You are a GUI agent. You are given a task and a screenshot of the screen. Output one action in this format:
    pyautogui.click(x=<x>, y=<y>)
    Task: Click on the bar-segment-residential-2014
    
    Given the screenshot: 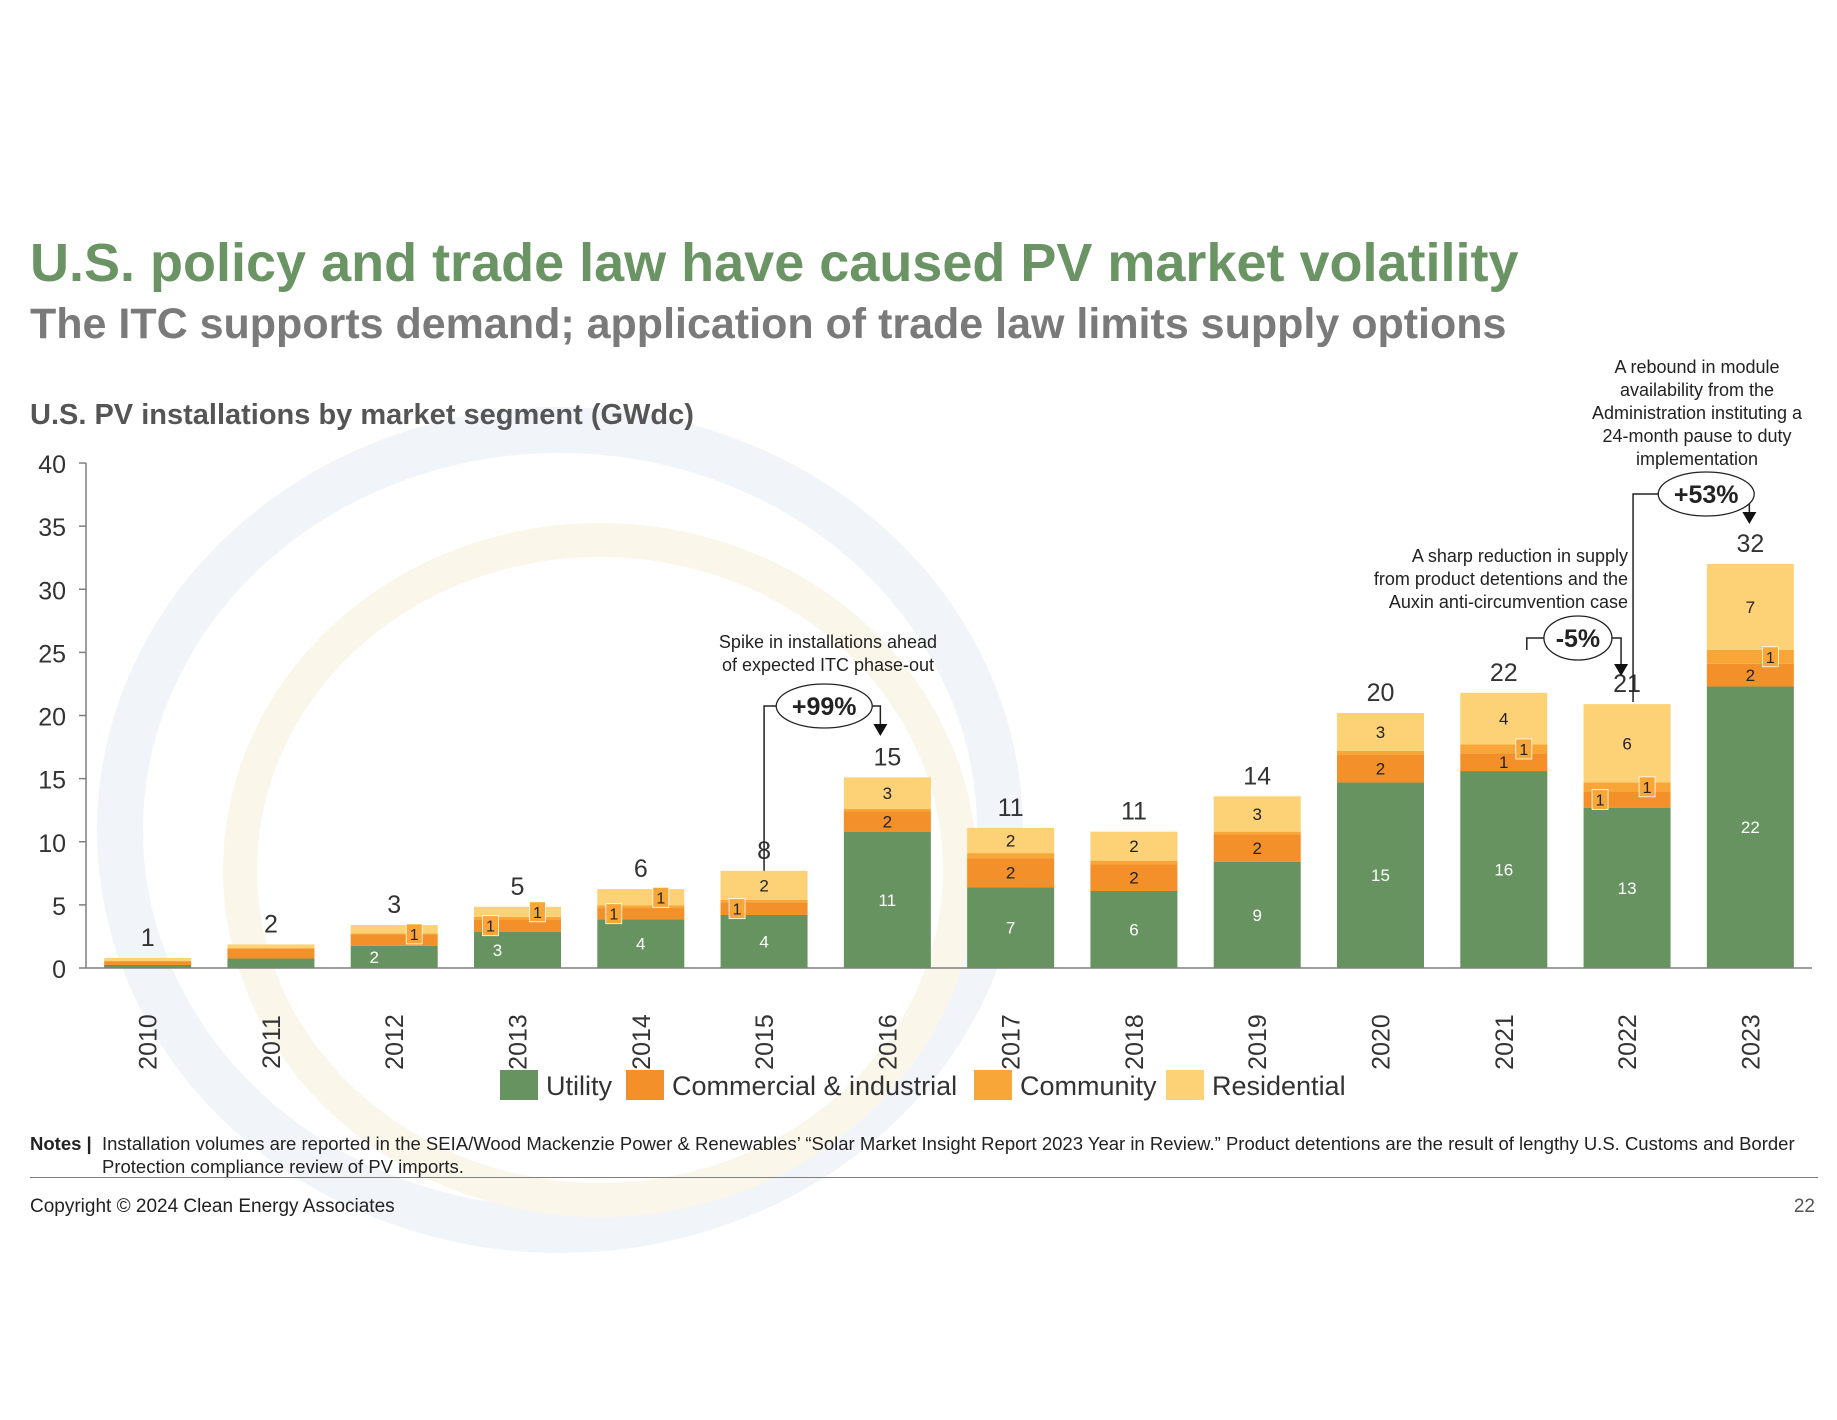 What is the action you would take?
    pyautogui.click(x=641, y=897)
    